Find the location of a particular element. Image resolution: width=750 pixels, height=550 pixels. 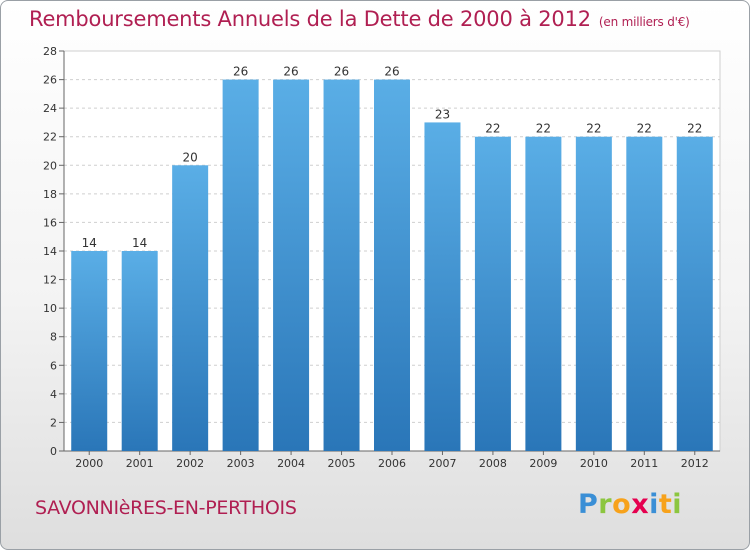

bar-2006 is located at coordinates (392, 265).